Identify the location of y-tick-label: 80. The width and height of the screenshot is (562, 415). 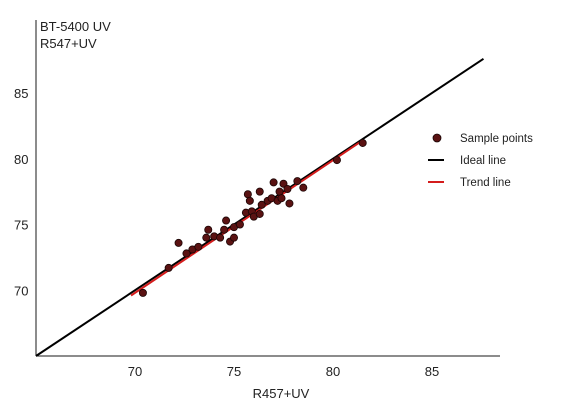
(21, 159).